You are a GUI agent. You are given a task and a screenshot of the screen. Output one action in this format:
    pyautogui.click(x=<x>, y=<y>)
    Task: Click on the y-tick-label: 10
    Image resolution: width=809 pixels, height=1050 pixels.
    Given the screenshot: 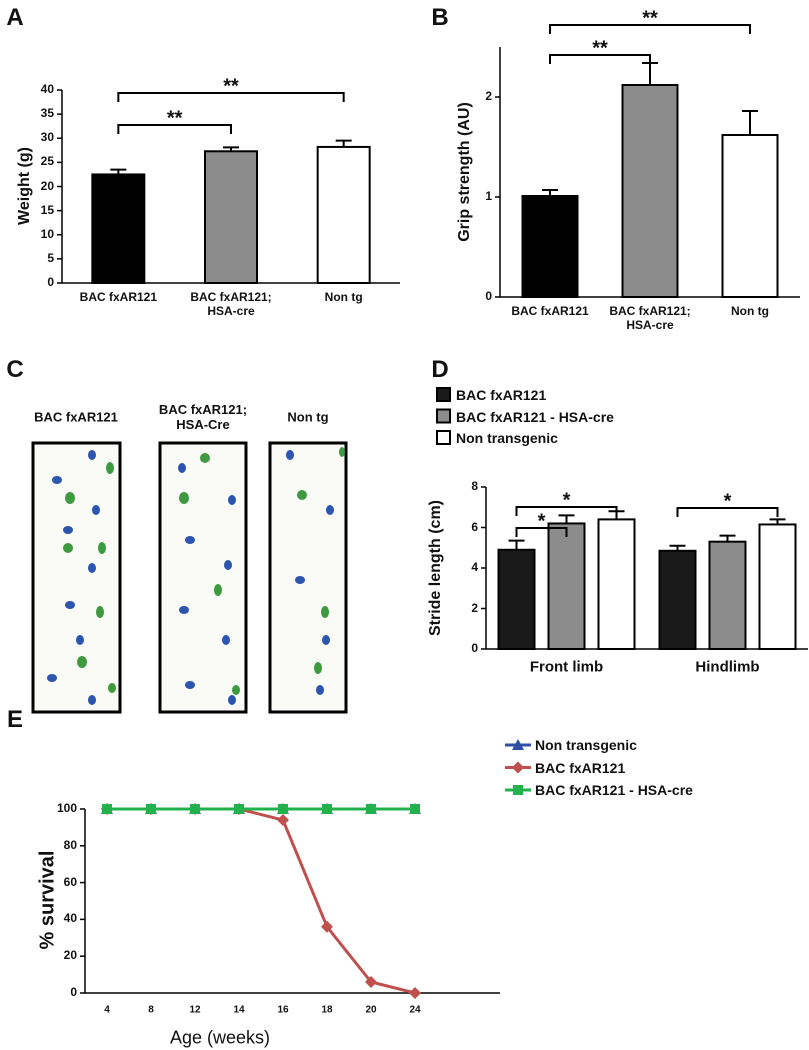 What is the action you would take?
    pyautogui.click(x=47, y=233)
    